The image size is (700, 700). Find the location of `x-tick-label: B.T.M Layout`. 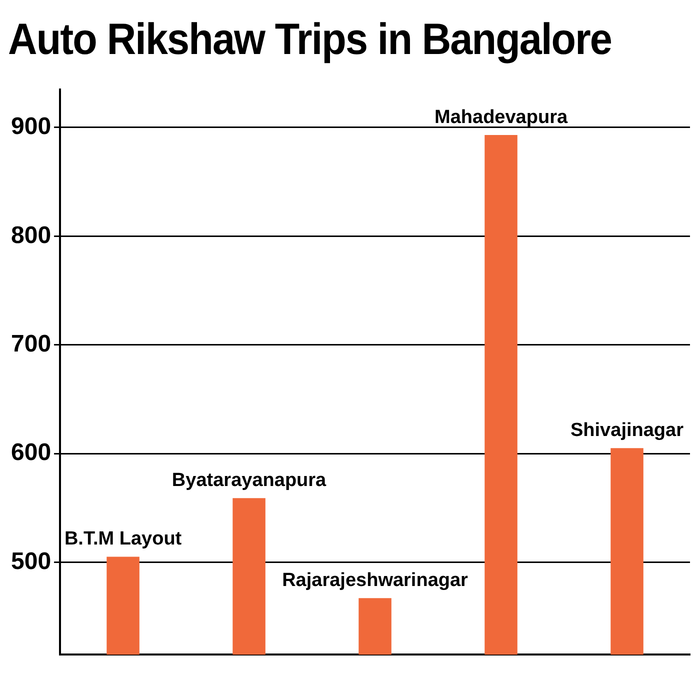

x-tick-label: B.T.M Layout is located at coordinates (123, 539).